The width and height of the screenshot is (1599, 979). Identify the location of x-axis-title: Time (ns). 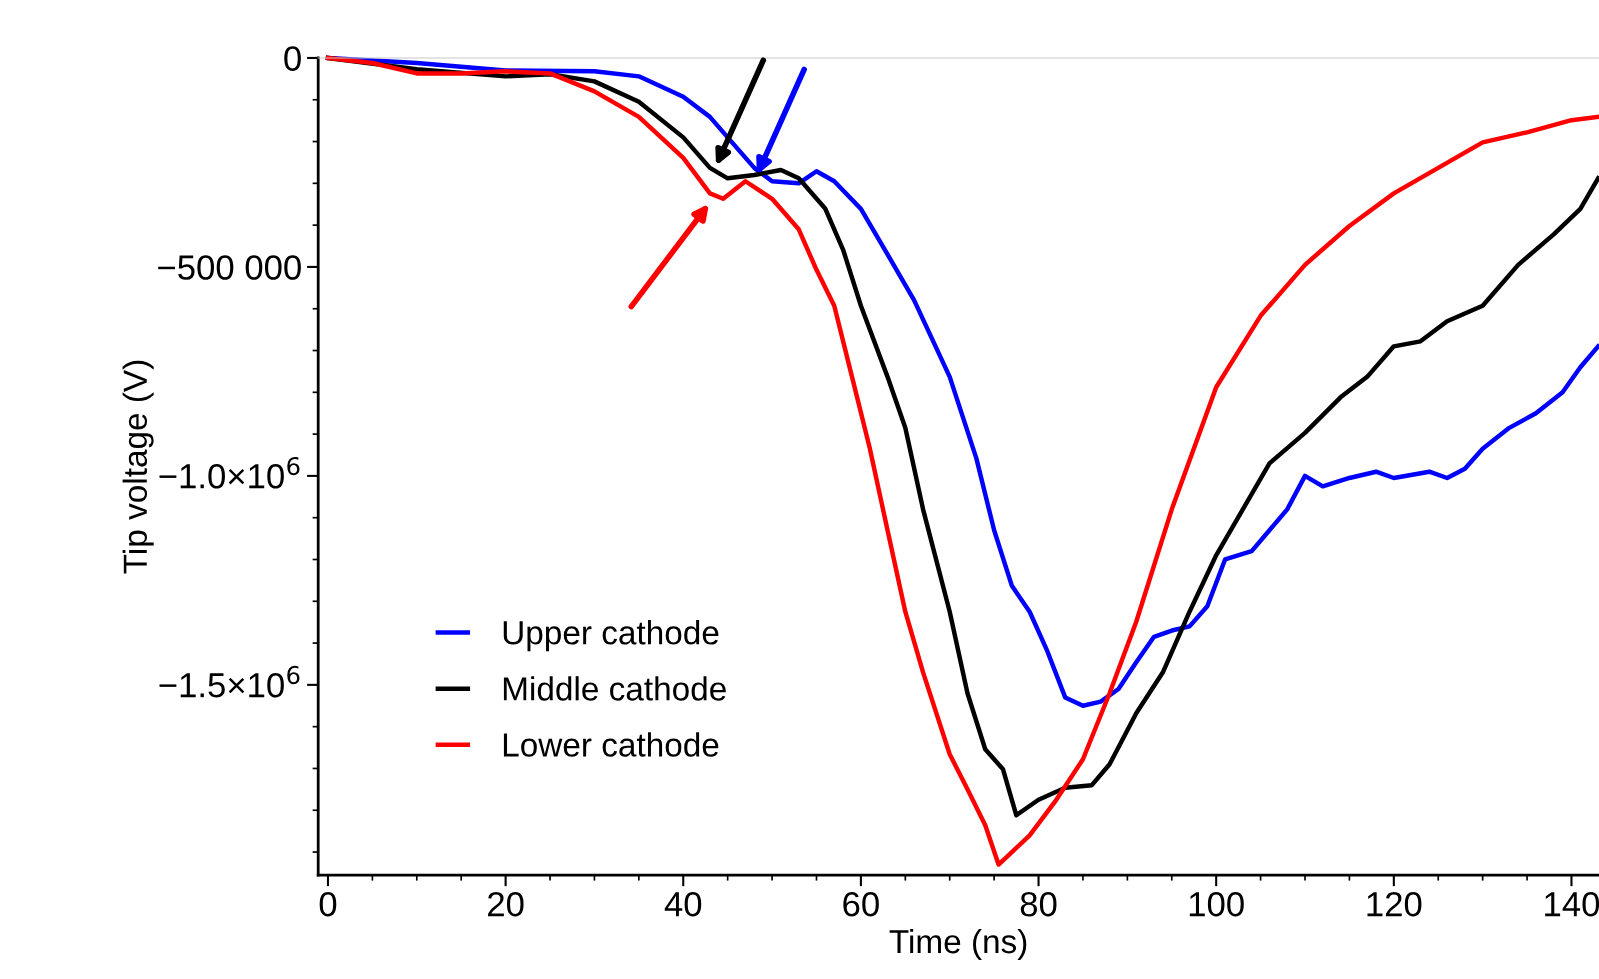
(958, 944).